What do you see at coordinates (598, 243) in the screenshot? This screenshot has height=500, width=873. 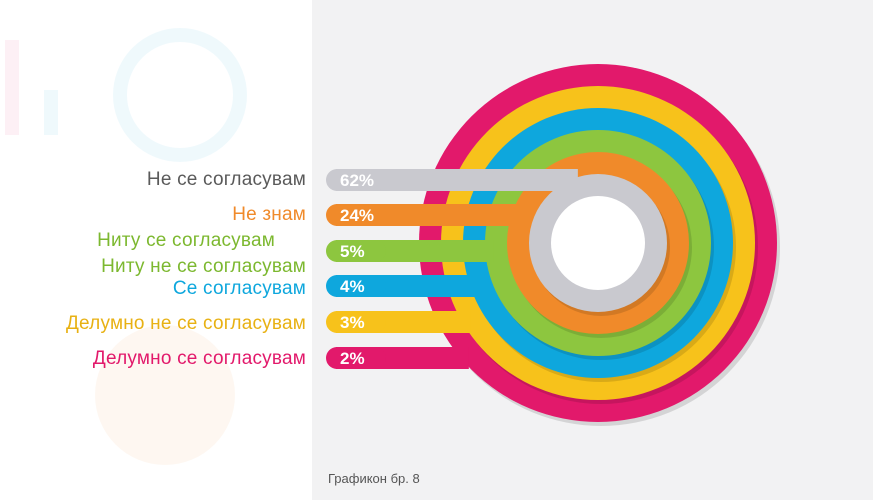 I see `chart-center-hole` at bounding box center [598, 243].